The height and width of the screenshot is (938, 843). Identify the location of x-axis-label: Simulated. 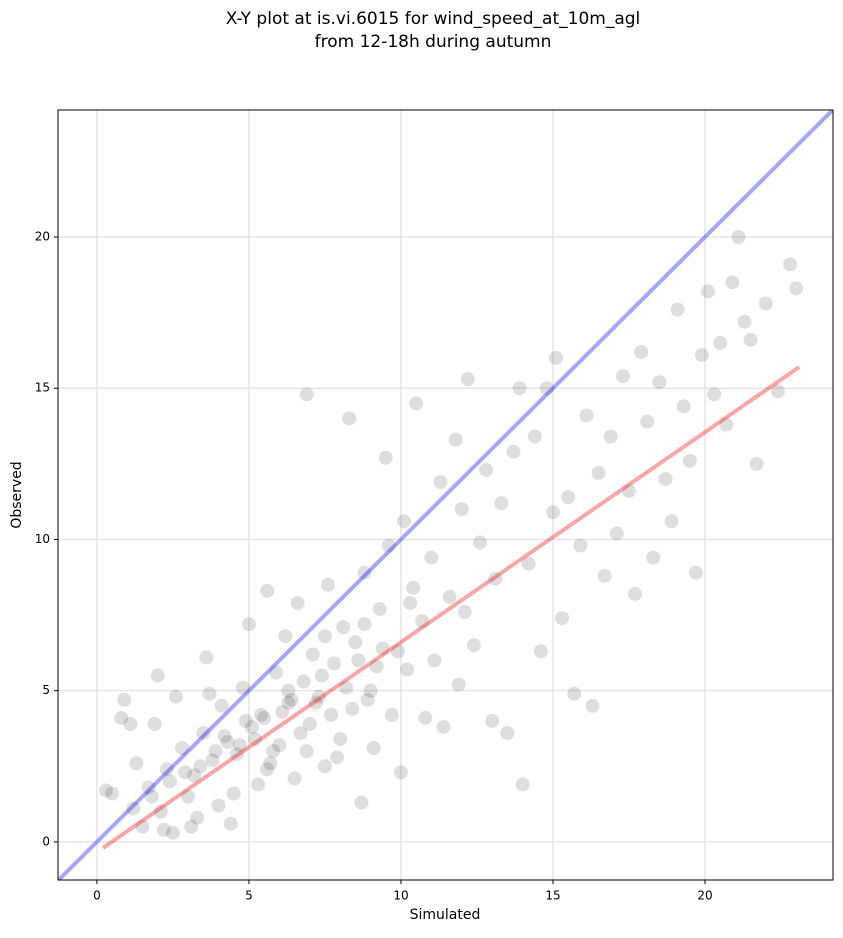
(445, 915).